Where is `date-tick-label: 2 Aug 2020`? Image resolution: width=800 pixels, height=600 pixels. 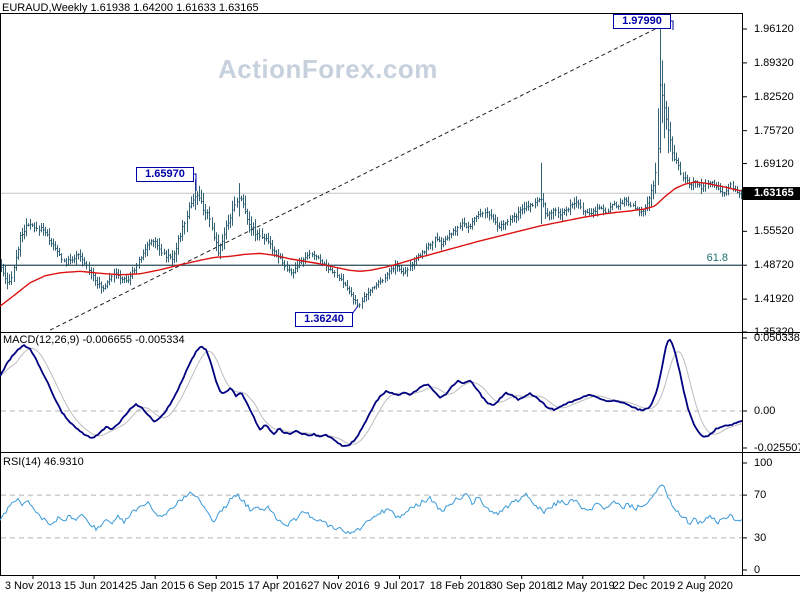
date-tick-label: 2 Aug 2020 is located at coordinates (705, 586).